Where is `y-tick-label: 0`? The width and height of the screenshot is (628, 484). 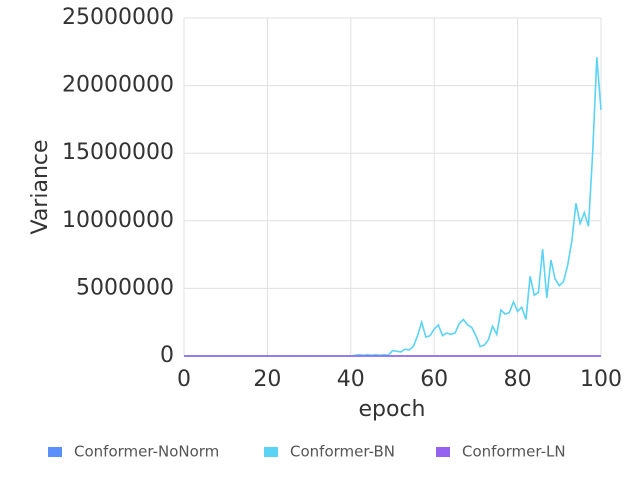
y-tick-label: 0 is located at coordinates (167, 355).